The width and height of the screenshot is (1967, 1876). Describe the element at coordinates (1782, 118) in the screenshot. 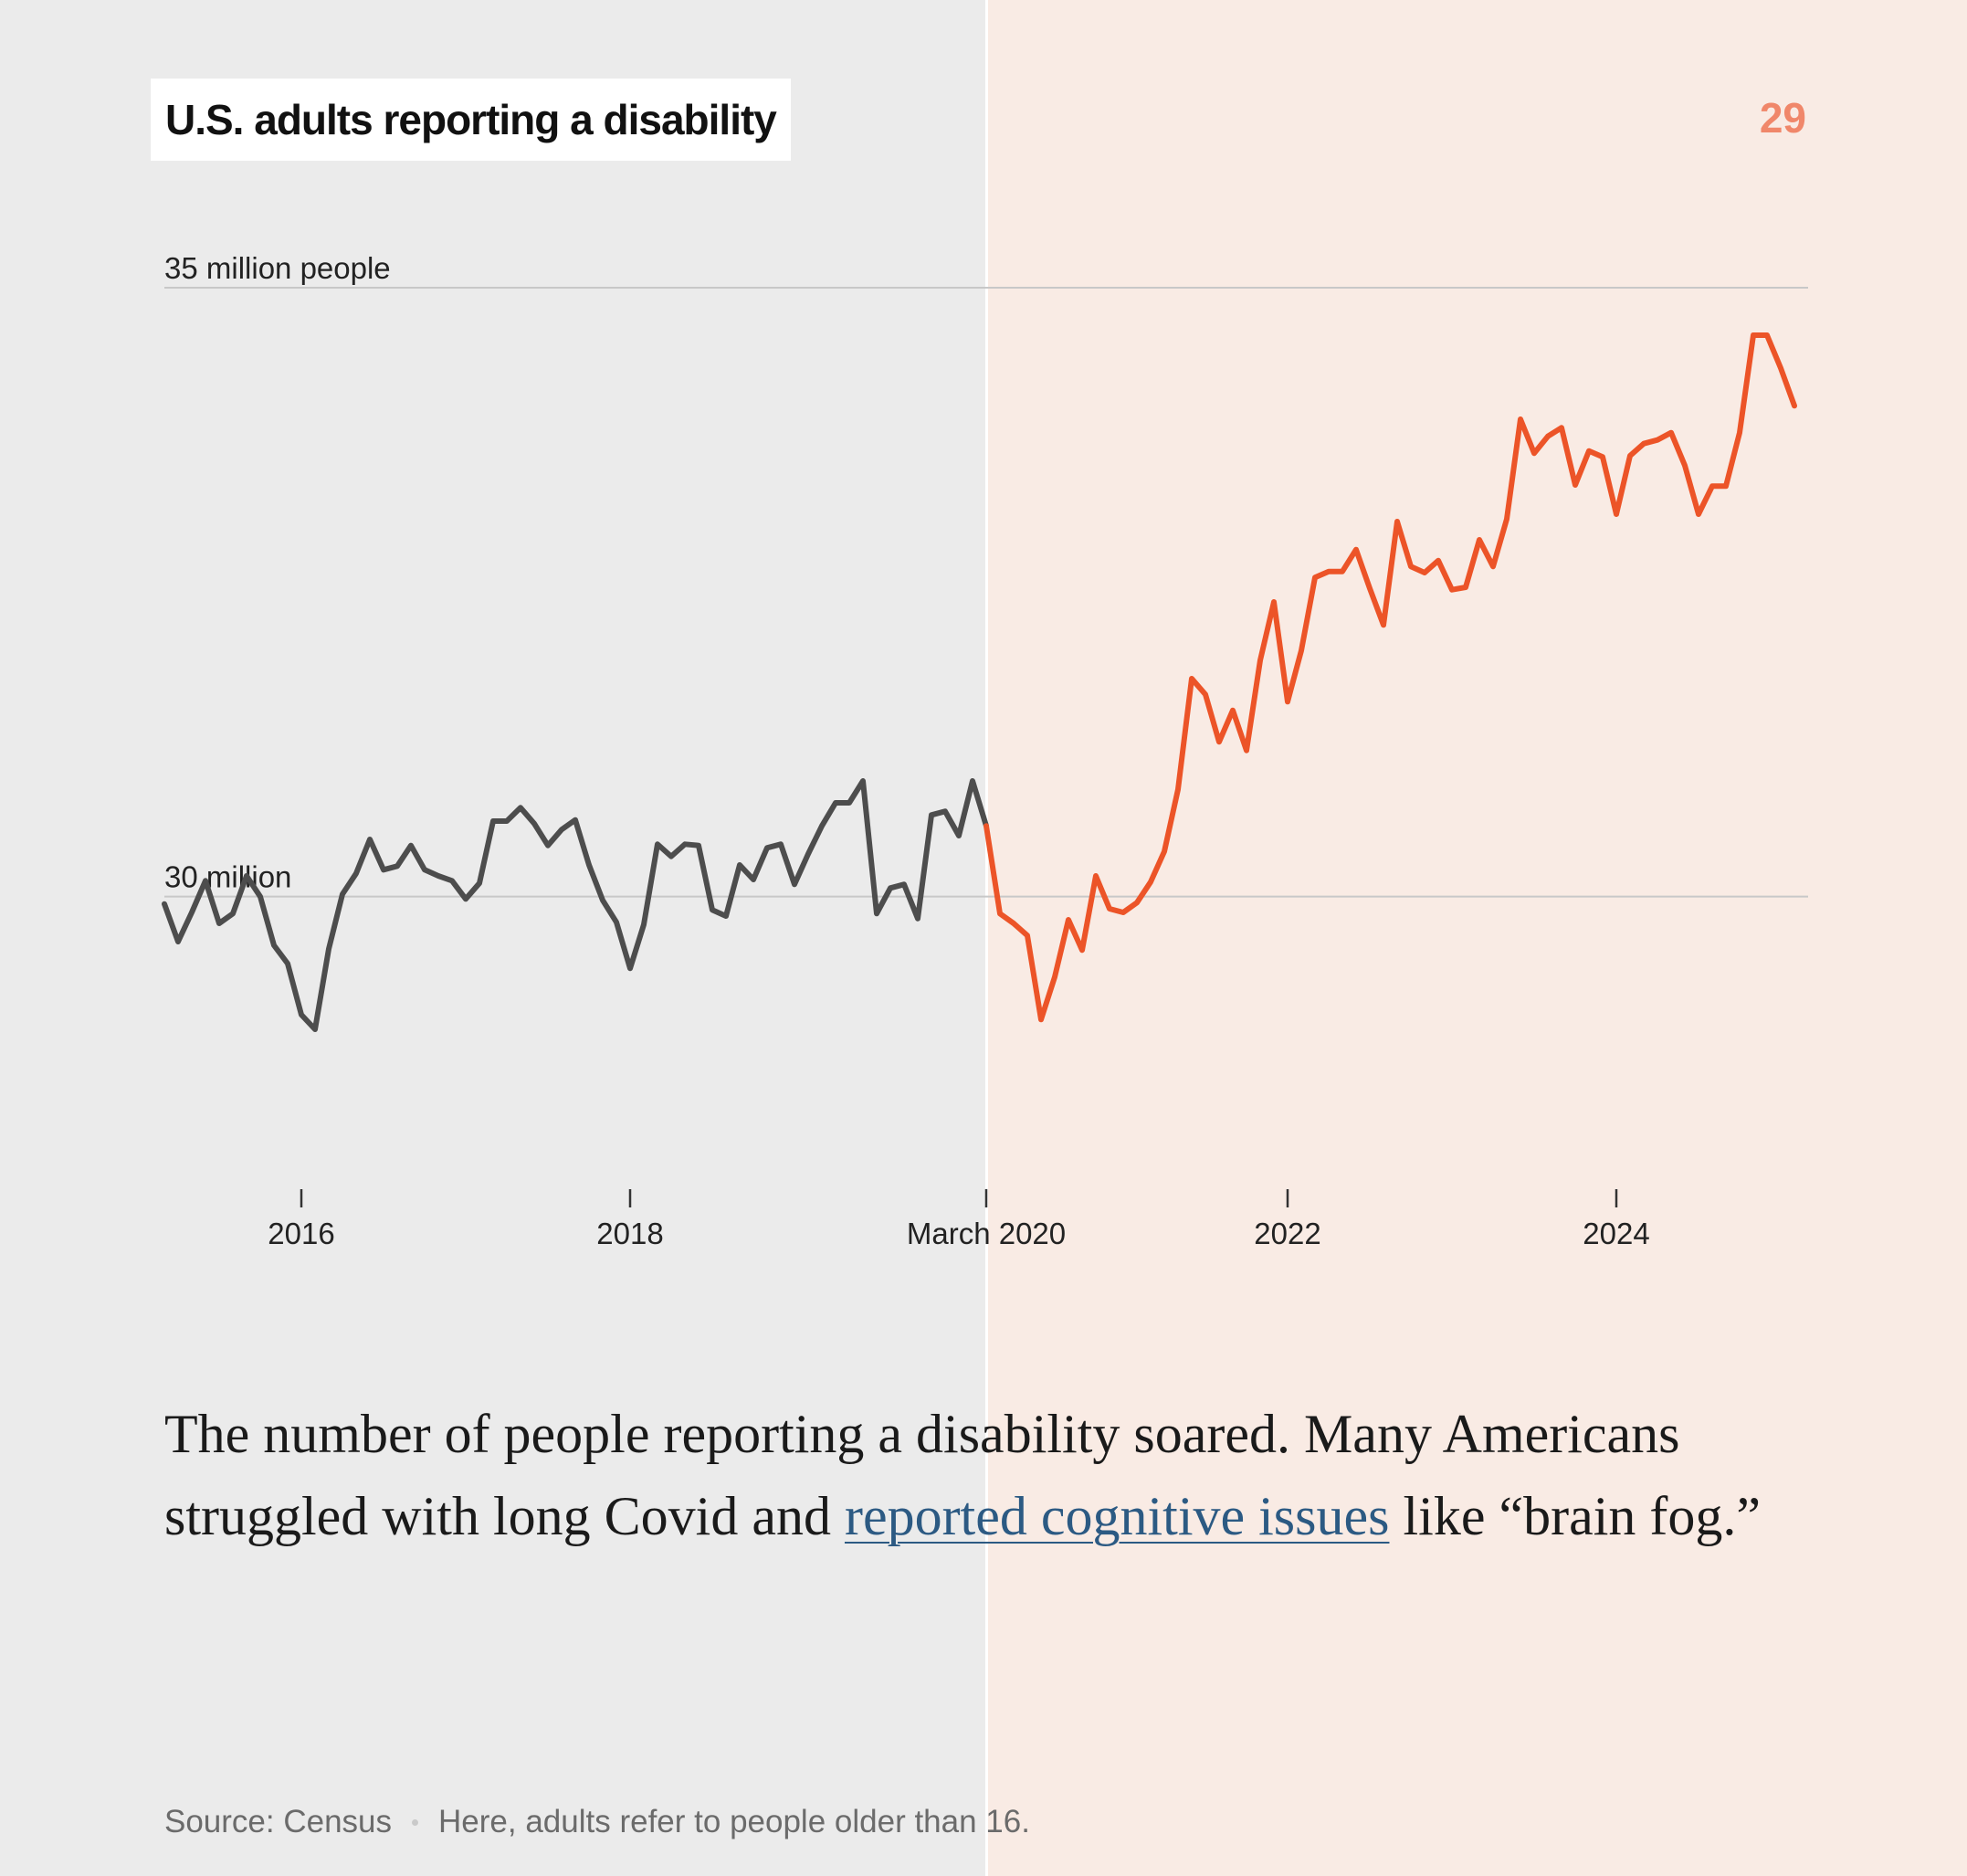

I see `page-number: 29` at that location.